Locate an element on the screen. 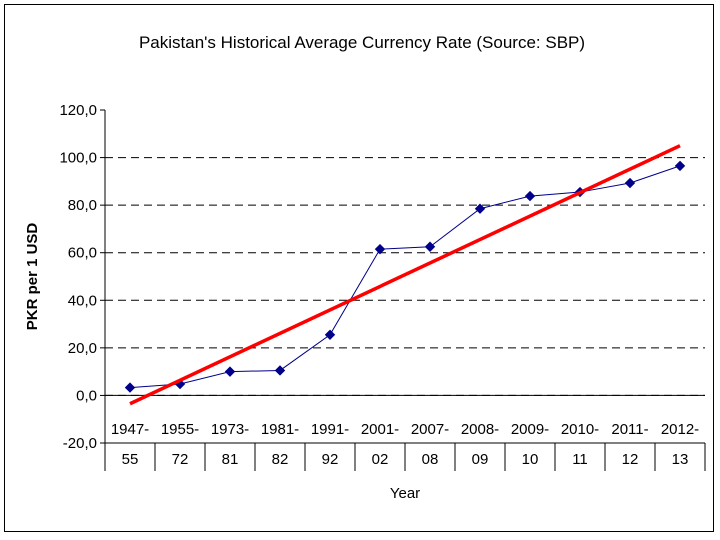  x-tick-label-line2: 92 is located at coordinates (330, 459).